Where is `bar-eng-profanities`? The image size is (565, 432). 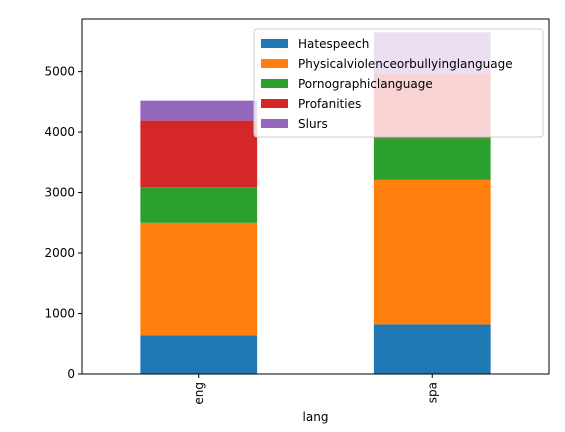 bar-eng-profanities is located at coordinates (199, 154).